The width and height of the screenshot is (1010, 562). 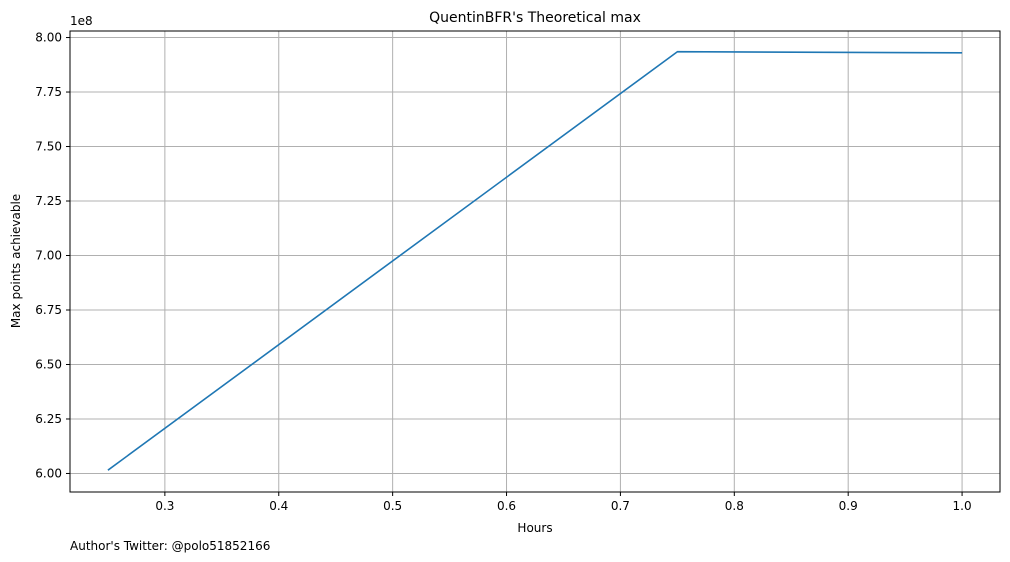 I want to click on x-tick-label: 0.7, so click(x=620, y=506).